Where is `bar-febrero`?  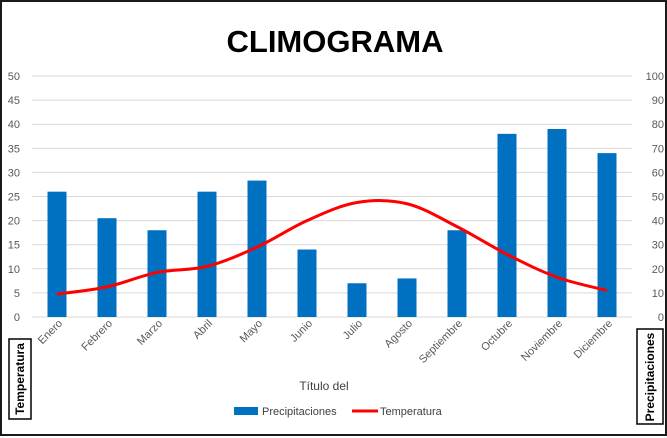 bar-febrero is located at coordinates (107, 267).